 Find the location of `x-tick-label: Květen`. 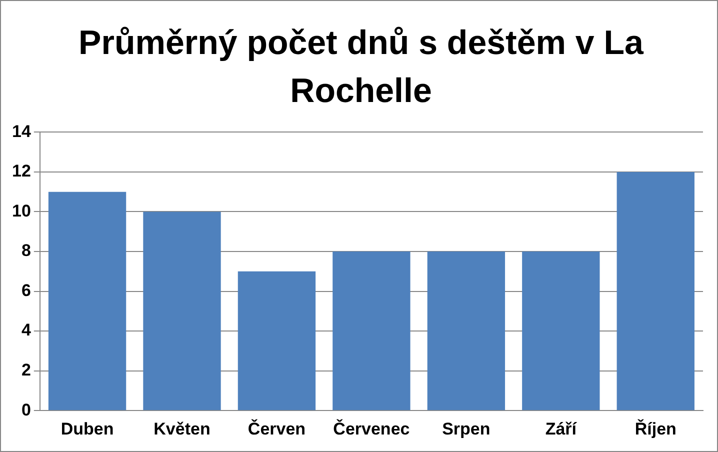

x-tick-label: Květen is located at coordinates (182, 428).